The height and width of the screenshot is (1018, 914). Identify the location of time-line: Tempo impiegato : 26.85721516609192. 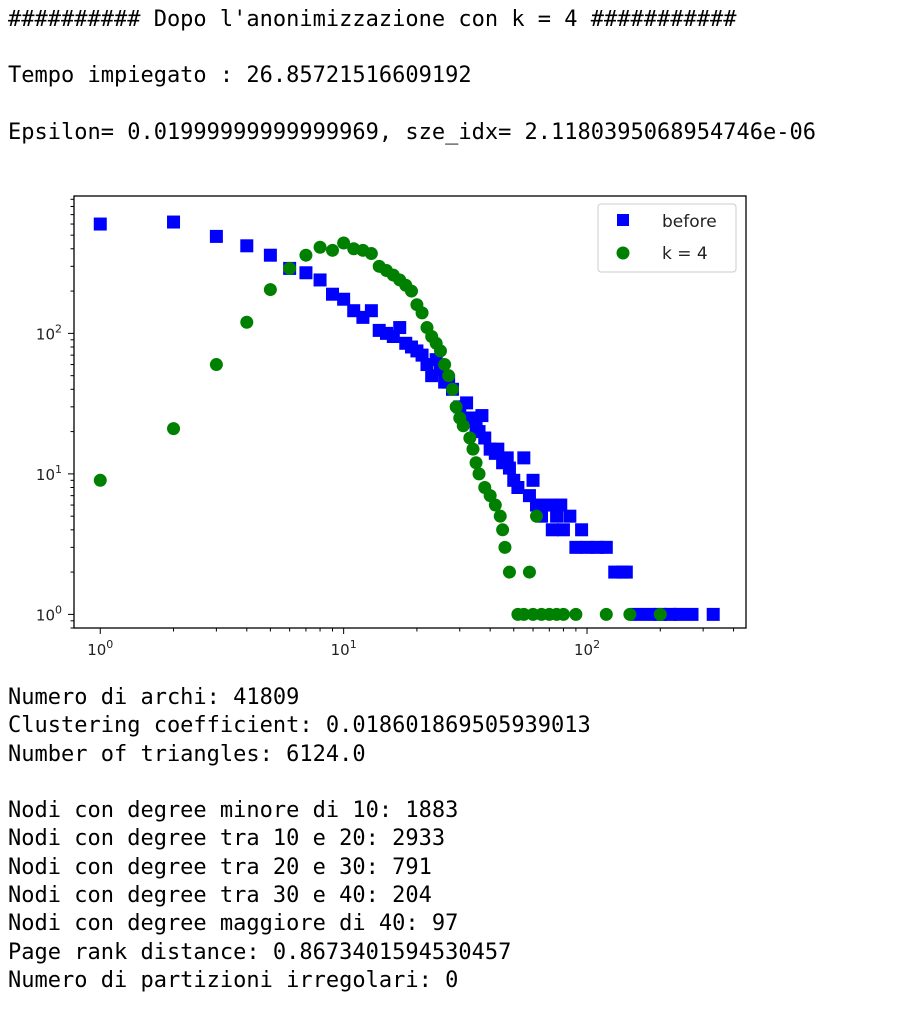
(240, 75).